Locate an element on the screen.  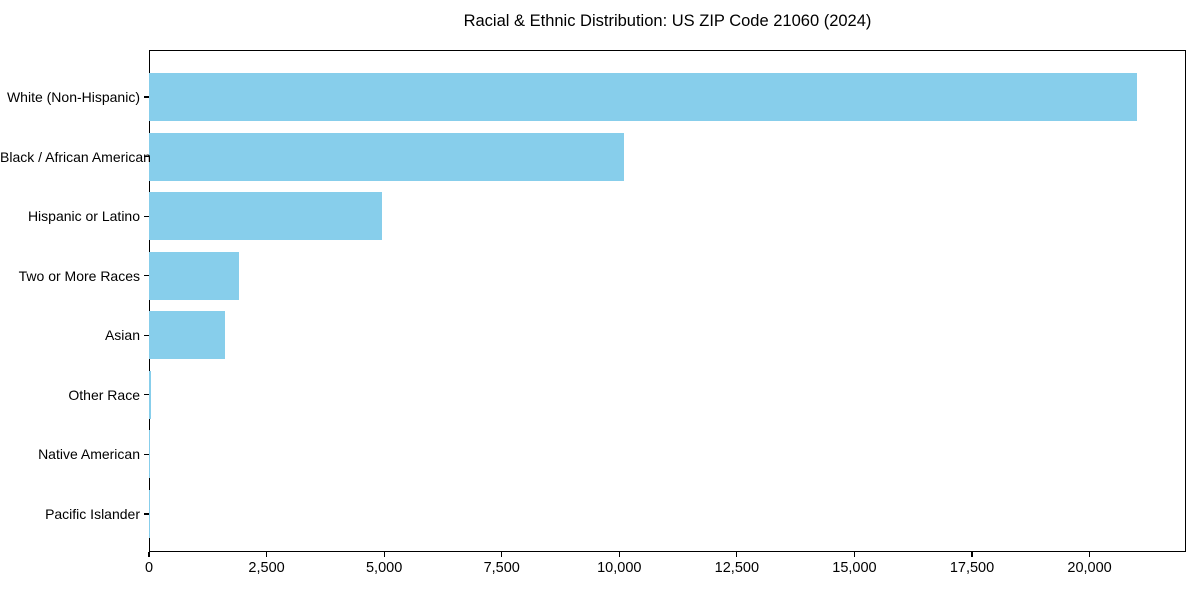
x-tick-label-7-500: 7,500 is located at coordinates (501, 568).